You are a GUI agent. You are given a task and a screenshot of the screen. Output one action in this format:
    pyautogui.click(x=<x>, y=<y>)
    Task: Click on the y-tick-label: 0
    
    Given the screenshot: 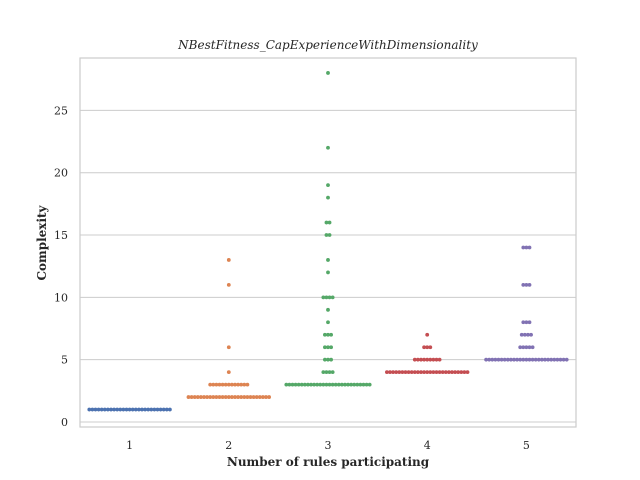 What is the action you would take?
    pyautogui.click(x=64, y=422)
    